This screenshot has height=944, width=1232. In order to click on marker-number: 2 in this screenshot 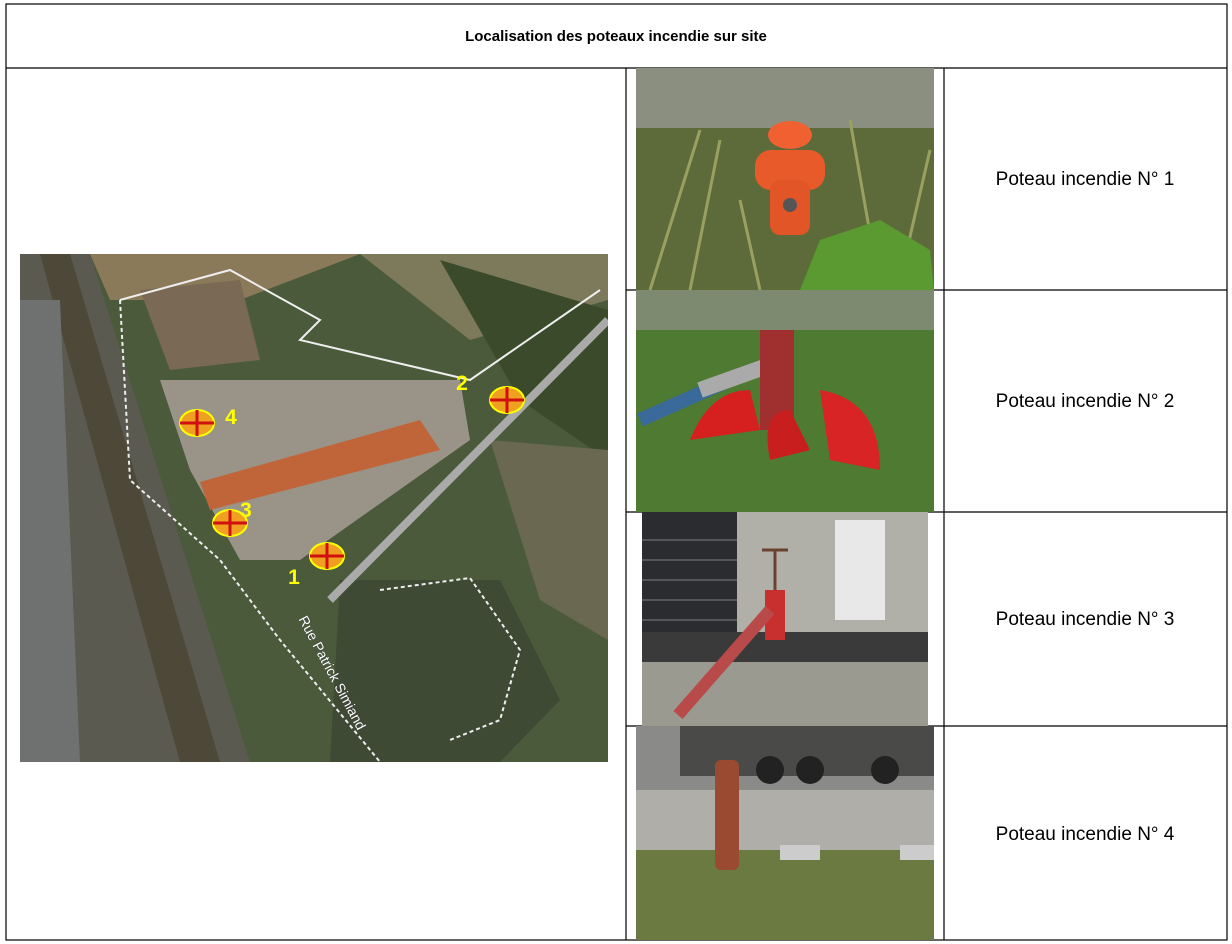, I will do `click(462, 383)`.